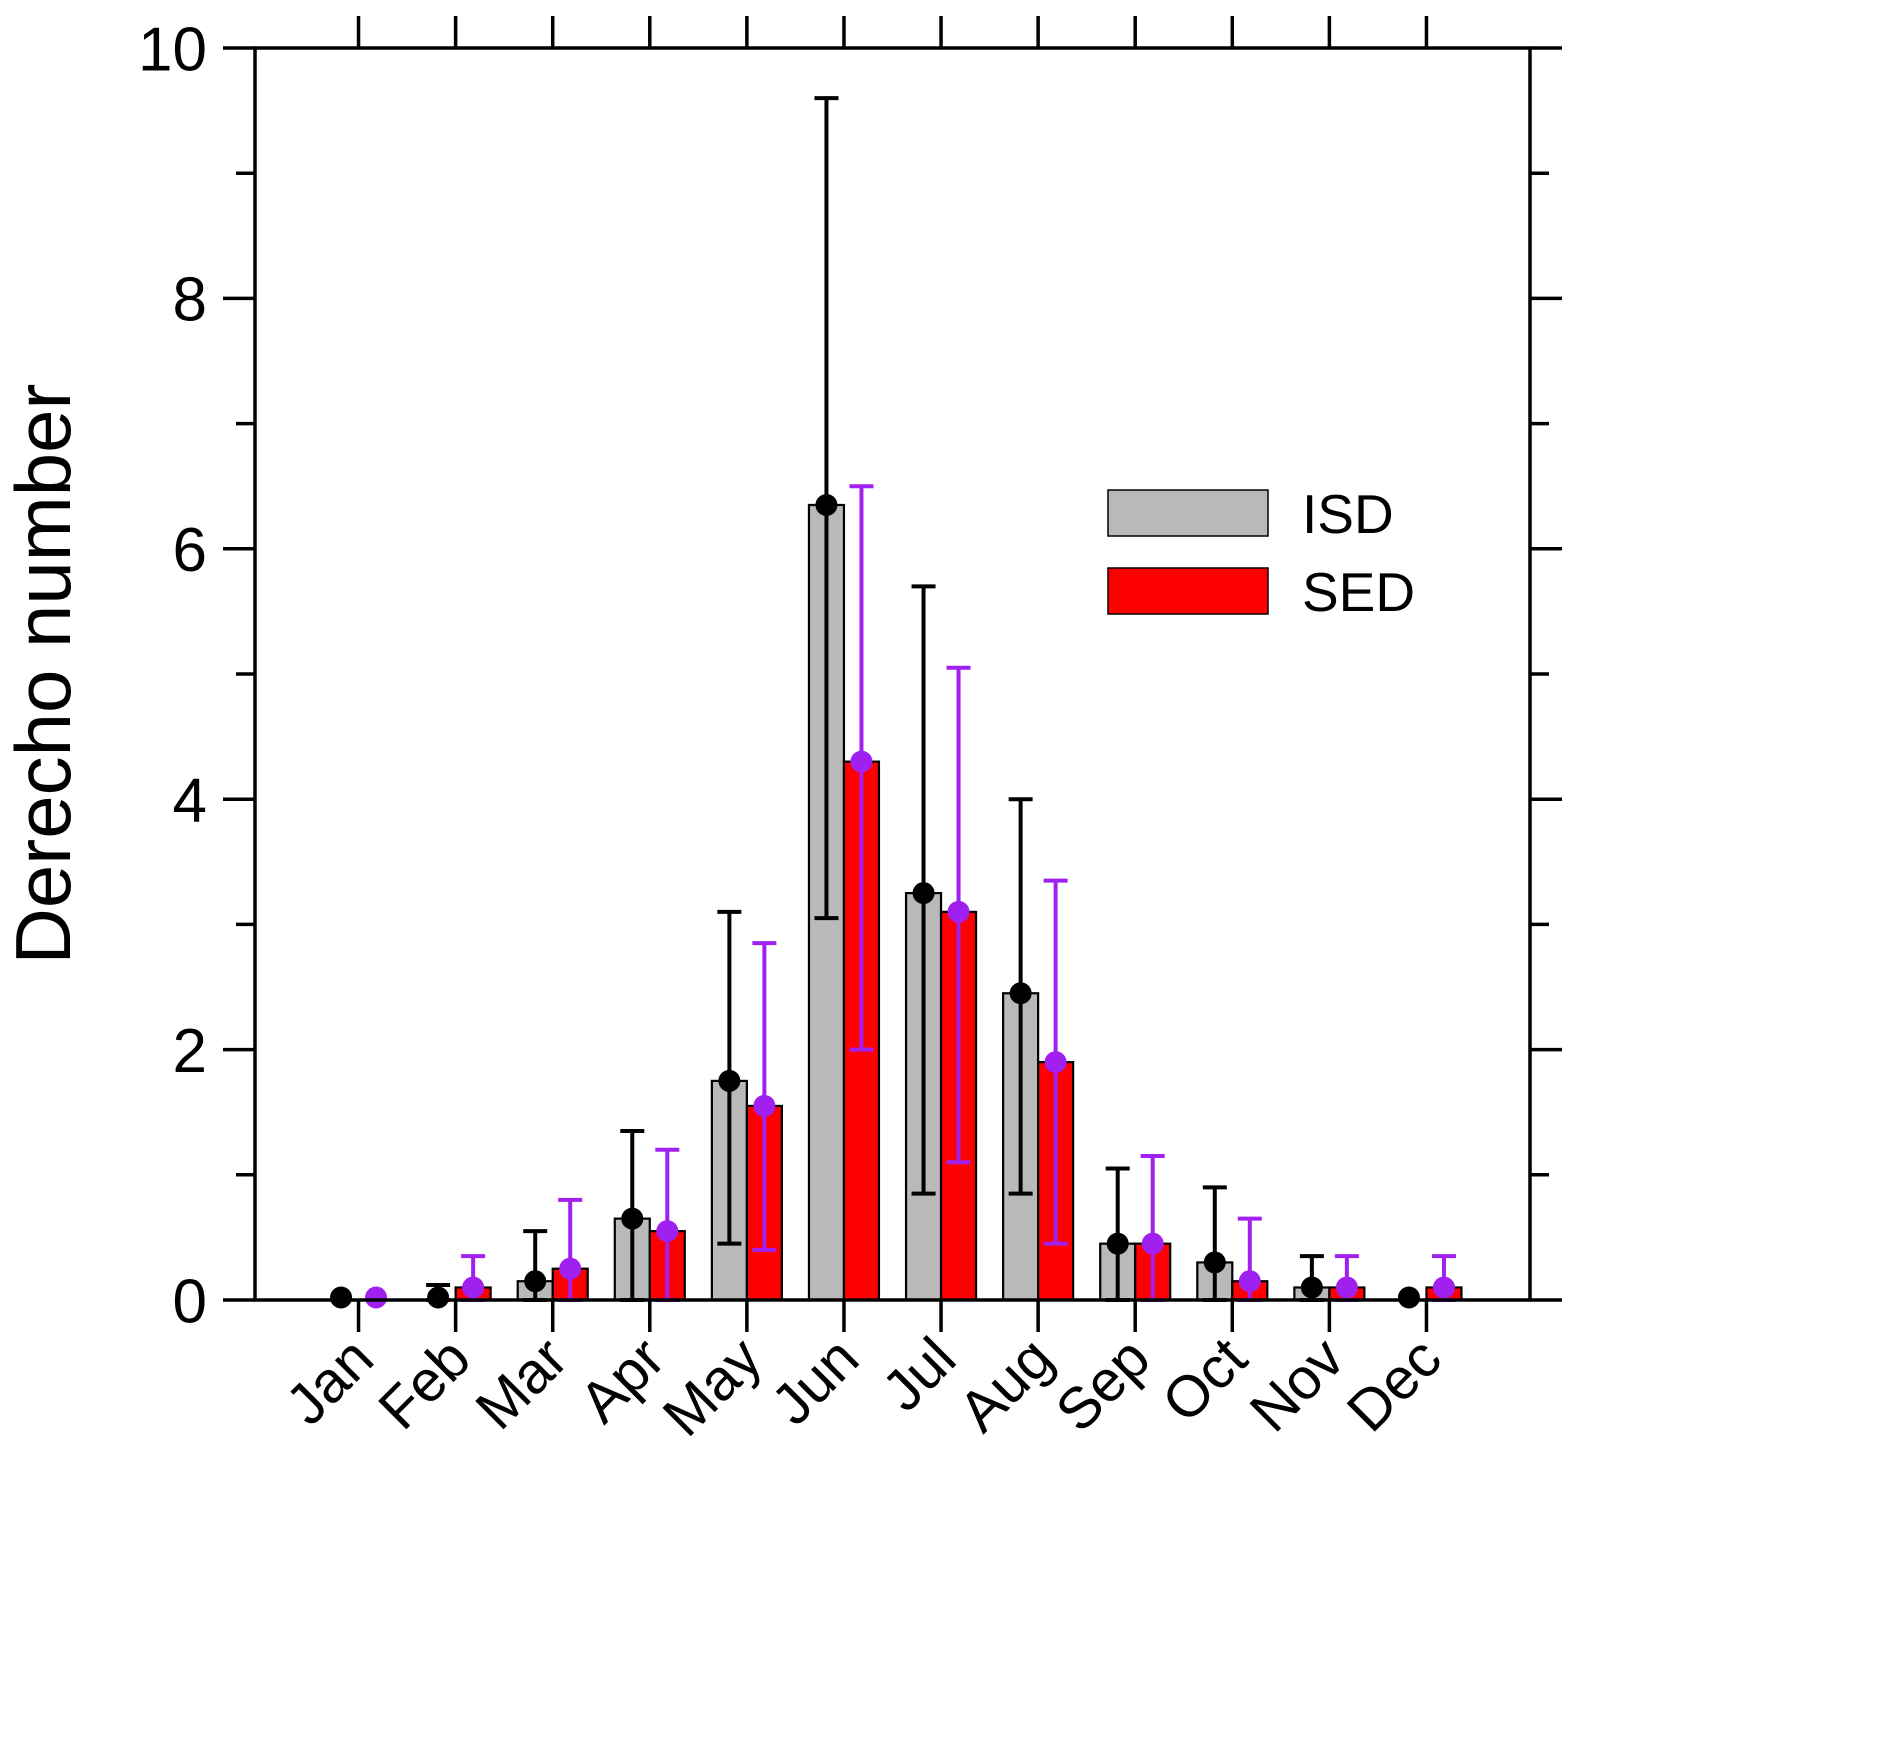 The height and width of the screenshot is (1764, 1892). Describe the element at coordinates (1249, 1281) in the screenshot. I see `marker-sed-oct` at that location.